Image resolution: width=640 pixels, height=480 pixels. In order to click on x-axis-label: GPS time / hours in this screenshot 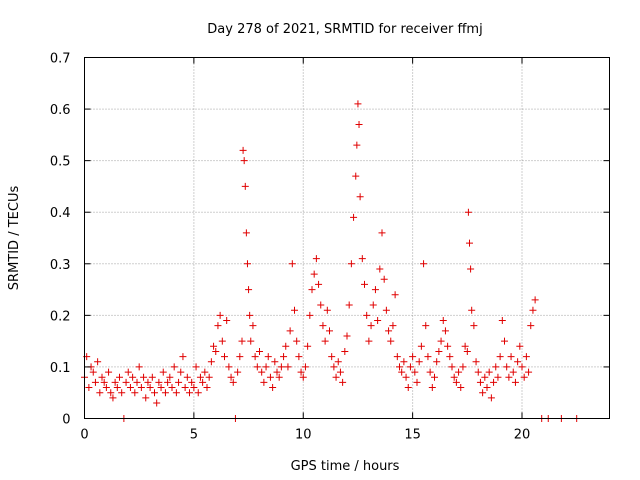, I will do `click(345, 466)`.